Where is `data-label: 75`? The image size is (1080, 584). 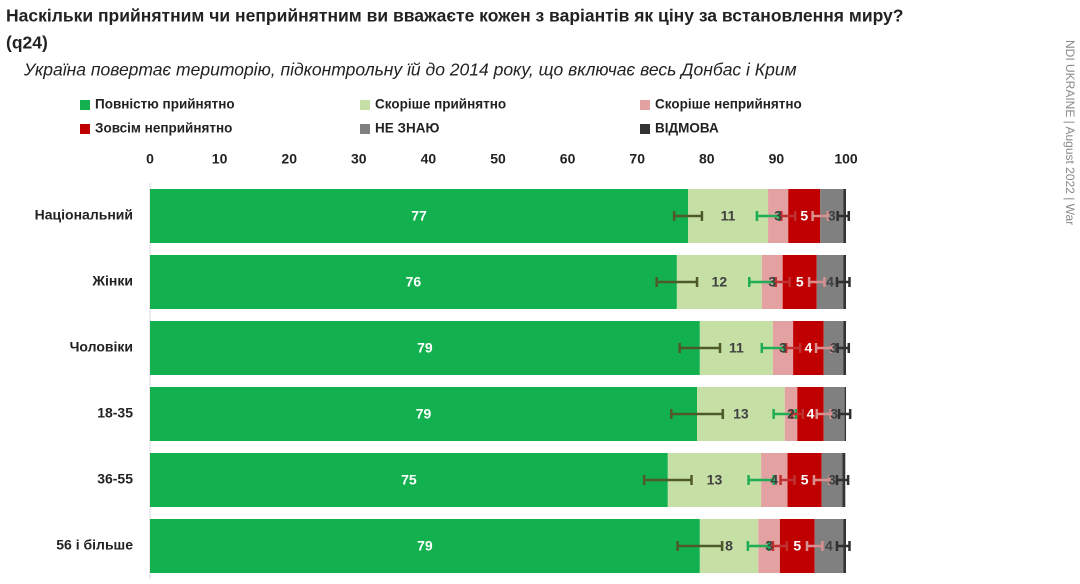
data-label: 75 is located at coordinates (409, 480).